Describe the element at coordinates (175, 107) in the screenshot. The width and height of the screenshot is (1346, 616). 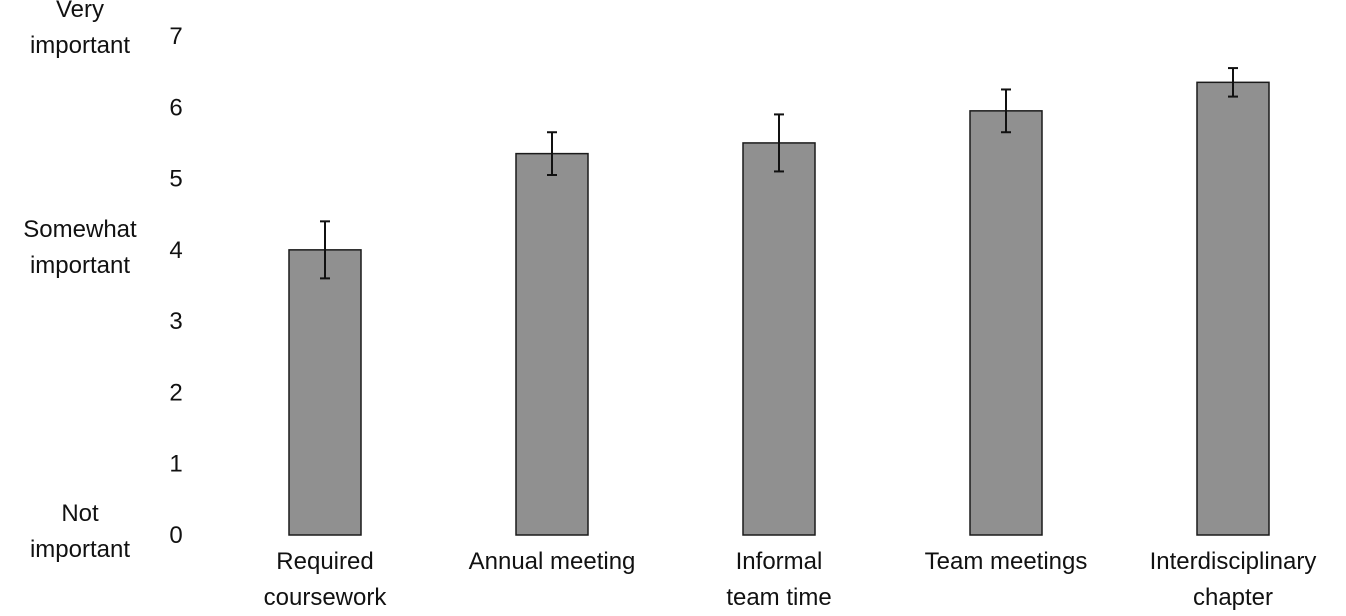
I see `y-tick-label: 6` at that location.